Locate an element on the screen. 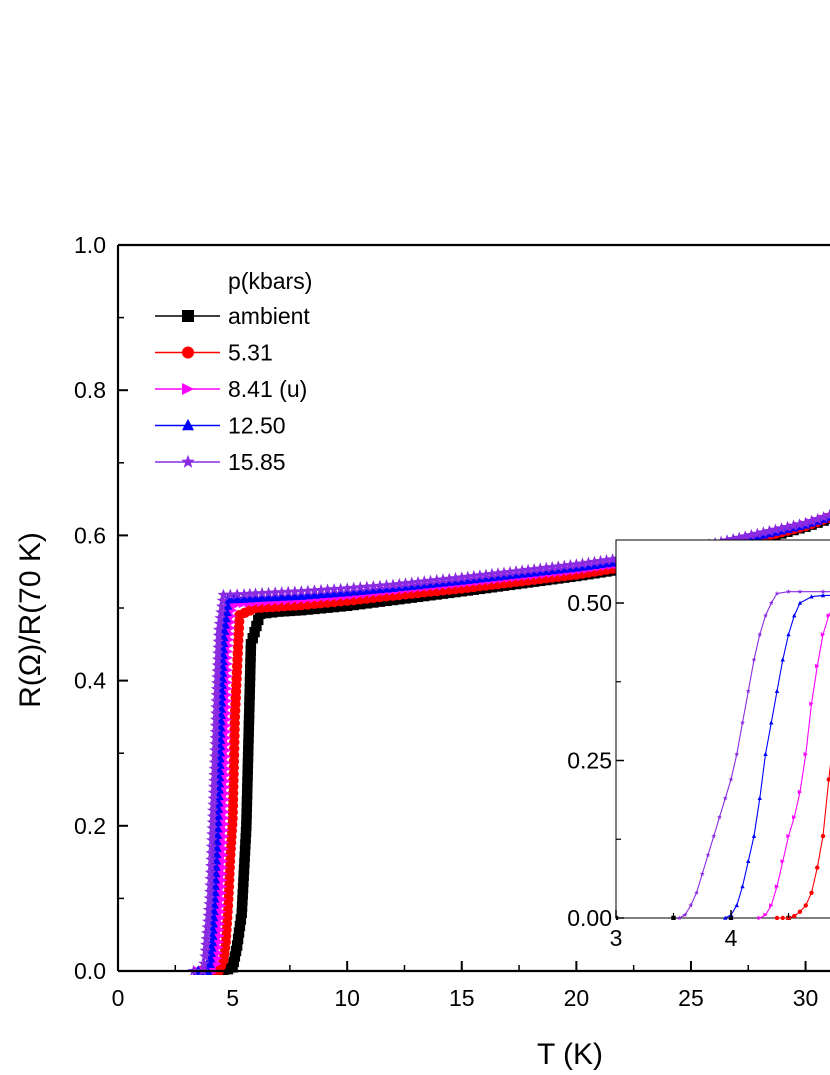 Image resolution: width=830 pixels, height=1075 pixels. y-tick-label: 0.8 is located at coordinates (90, 390).